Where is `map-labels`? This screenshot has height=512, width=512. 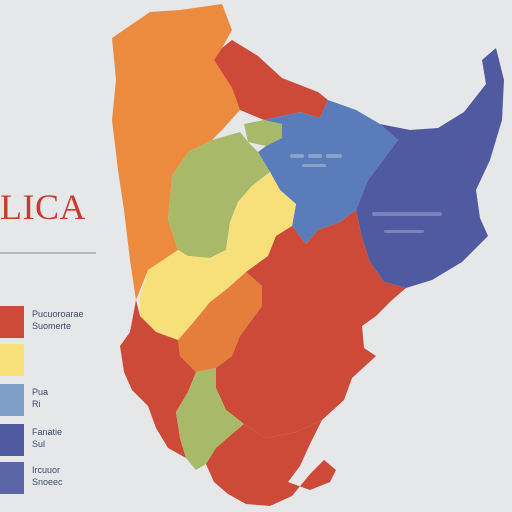
map-labels is located at coordinates (316, 160).